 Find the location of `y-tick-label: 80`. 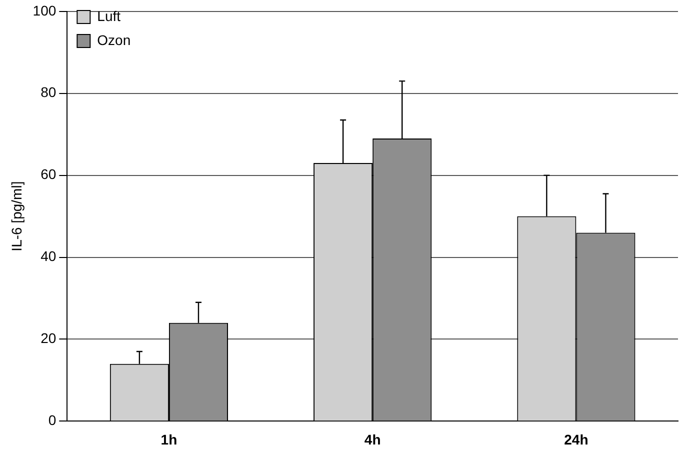

y-tick-label: 80 is located at coordinates (48, 92).